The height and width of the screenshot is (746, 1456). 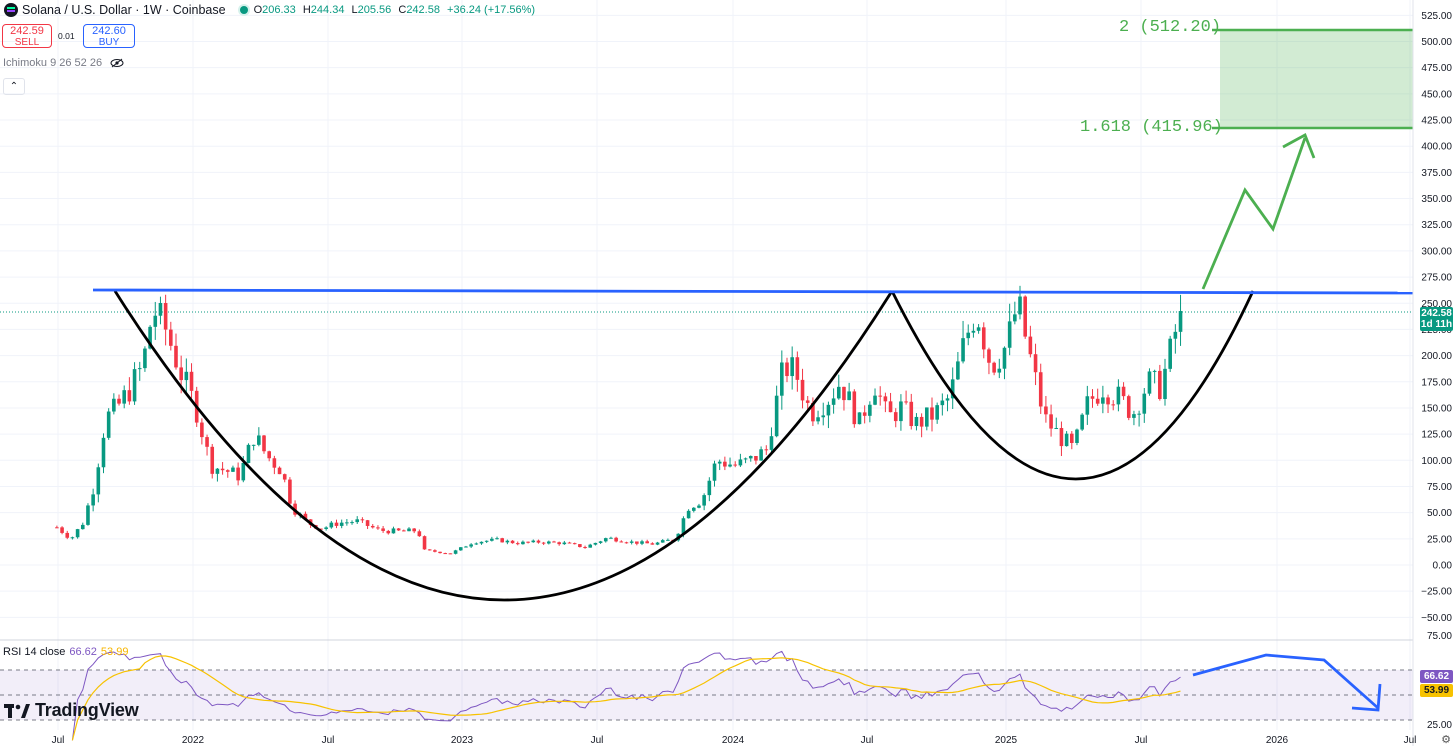 What do you see at coordinates (753, 291) in the screenshot?
I see `neckline` at bounding box center [753, 291].